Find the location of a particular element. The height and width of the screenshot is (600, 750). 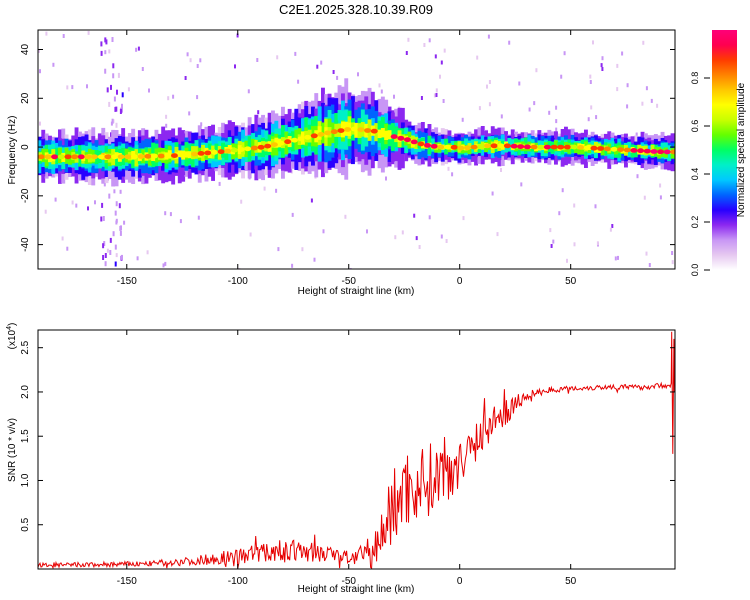

colorbar-tick-label: 0.0 is located at coordinates (695, 270).